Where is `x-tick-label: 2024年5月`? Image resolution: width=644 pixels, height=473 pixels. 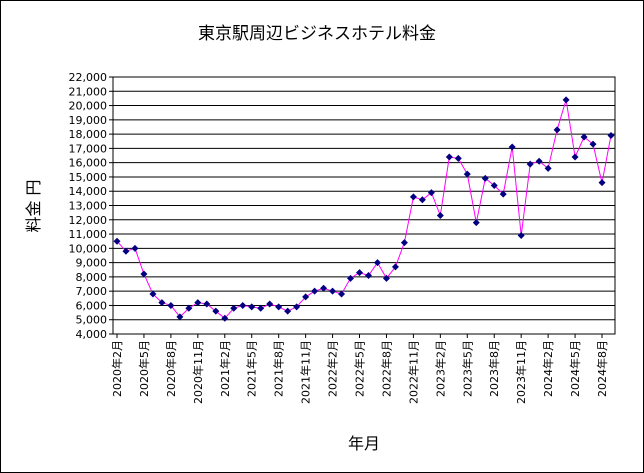 x-tick-label: 2024年5月 is located at coordinates (575, 368).